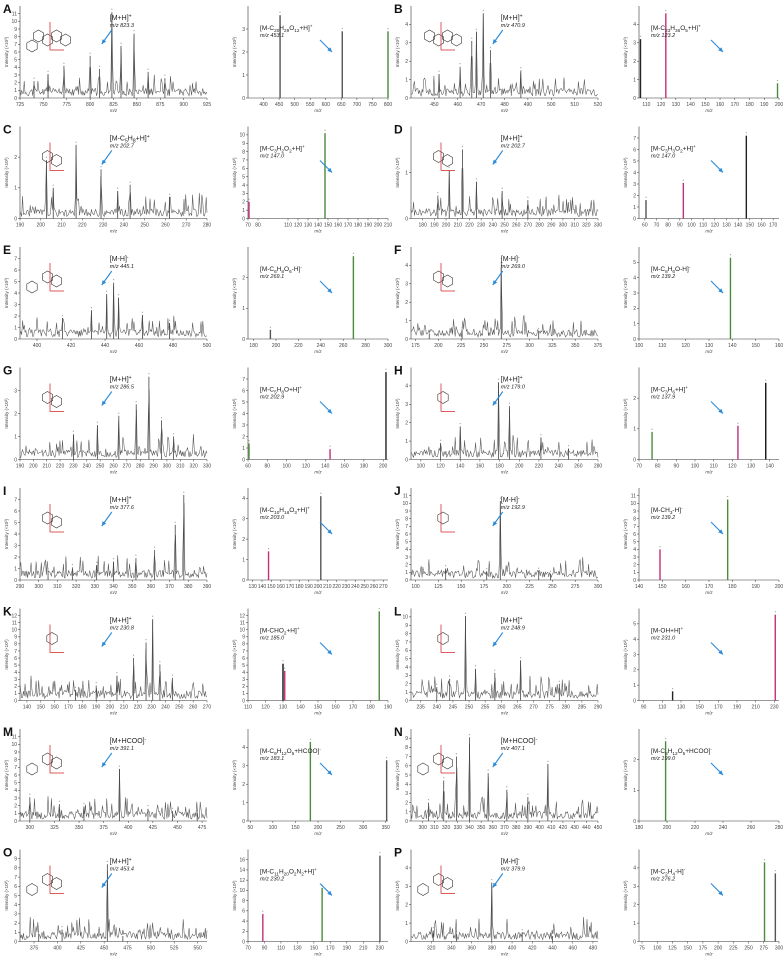 Image resolution: width=783 pixels, height=964 pixels. I want to click on panel-B-product-ytick-label: 3, so click(634, 44).